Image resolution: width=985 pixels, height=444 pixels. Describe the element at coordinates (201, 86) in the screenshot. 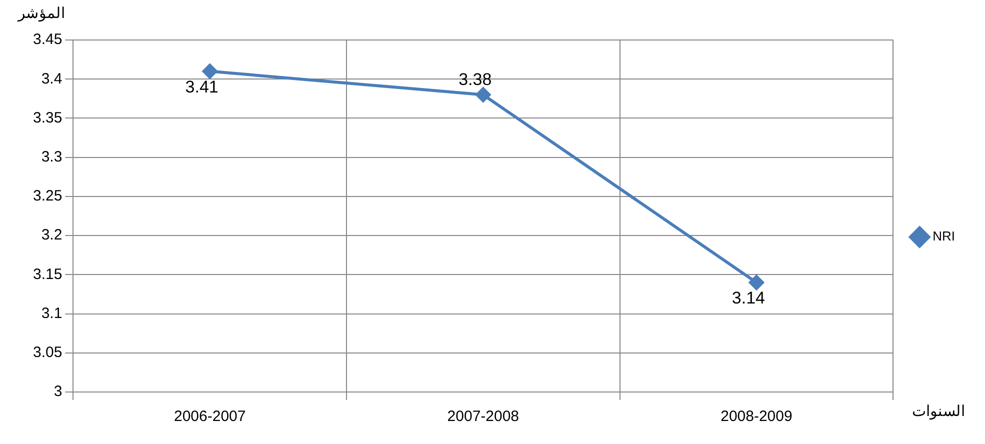

I see `data-label: 3.41` at that location.